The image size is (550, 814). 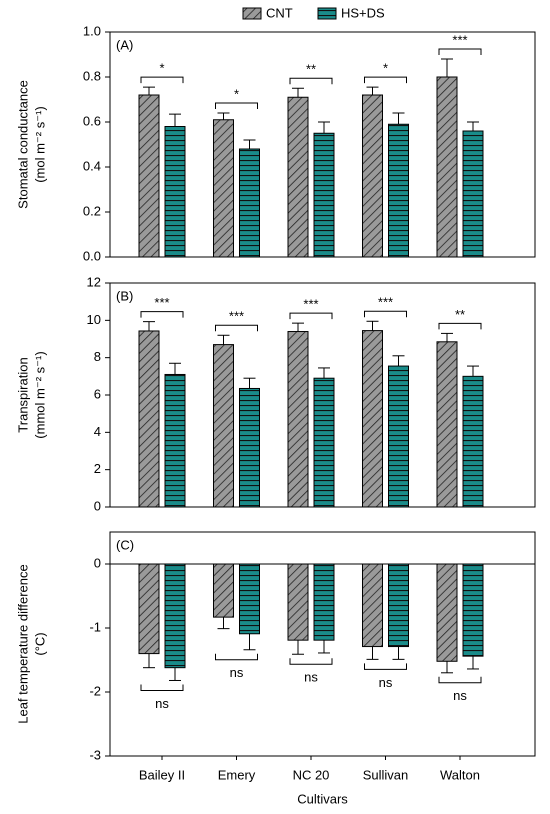 I want to click on panel-label: (A), so click(x=124, y=44).